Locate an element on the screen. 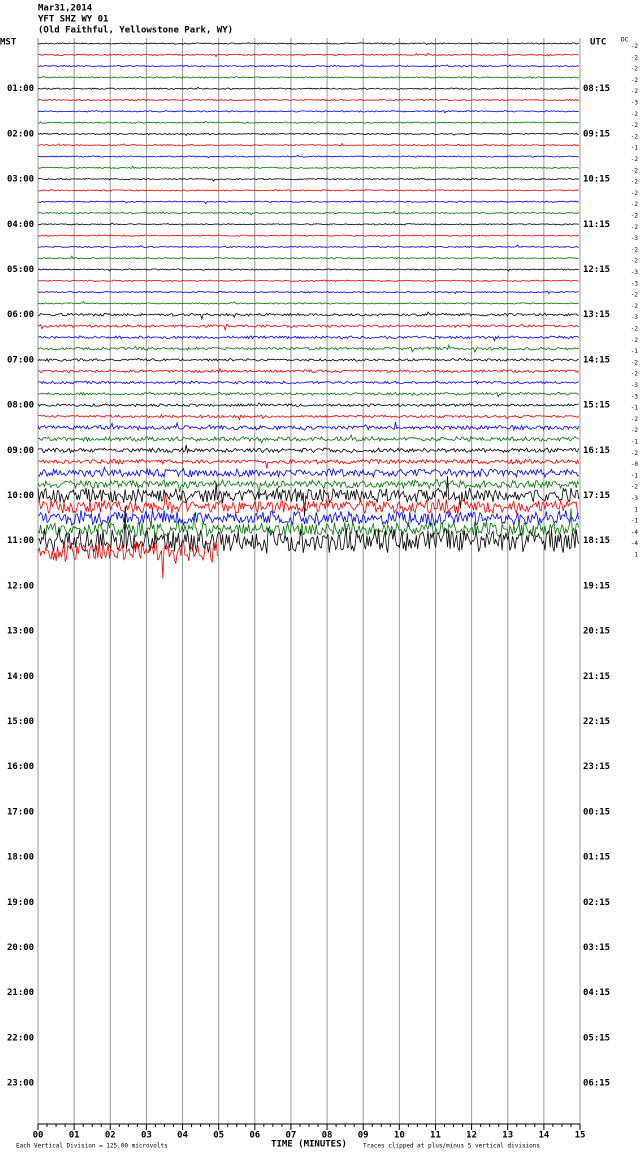 The height and width of the screenshot is (1156, 640). right-zone: UTC is located at coordinates (598, 43).